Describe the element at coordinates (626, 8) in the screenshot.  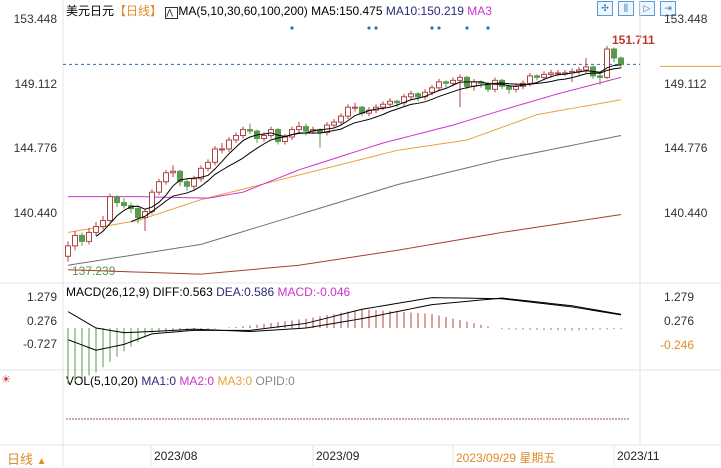
I see `zoom-range-icon: ⫼` at that location.